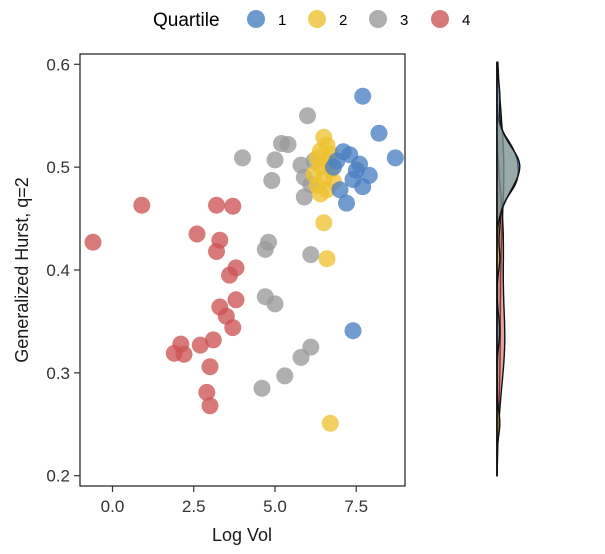 Image resolution: width=605 pixels, height=554 pixels. Describe the element at coordinates (356, 506) in the screenshot. I see `x-tick-label: 7.5` at that location.